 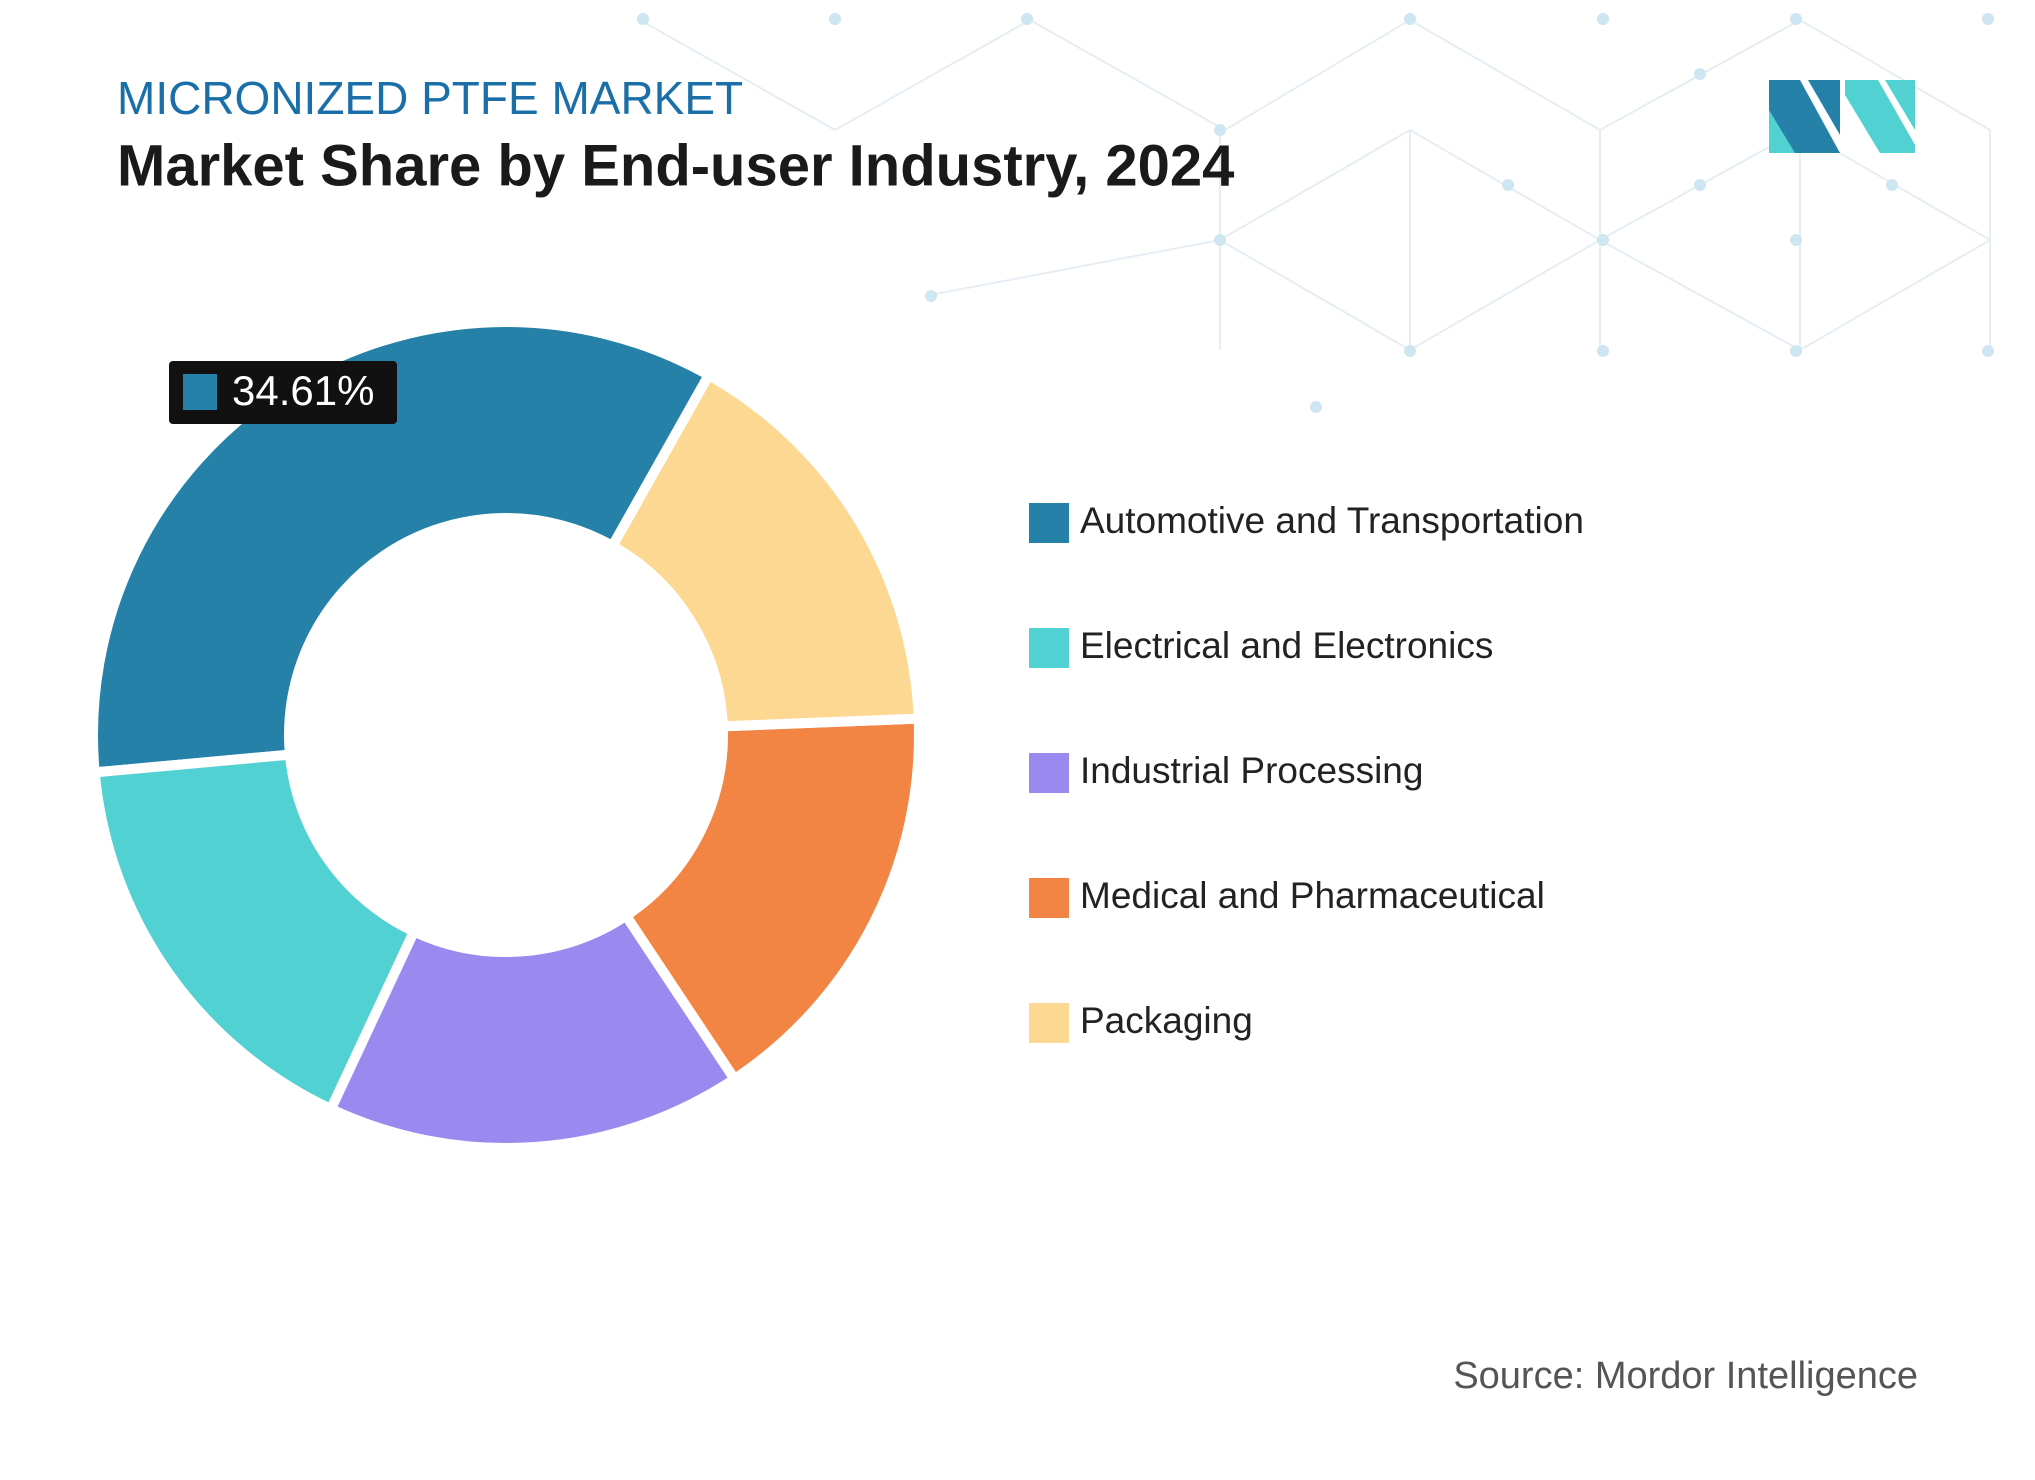 What do you see at coordinates (430, 98) in the screenshot?
I see `chart-subtitle: MICRONIZED PTFE MARKET` at bounding box center [430, 98].